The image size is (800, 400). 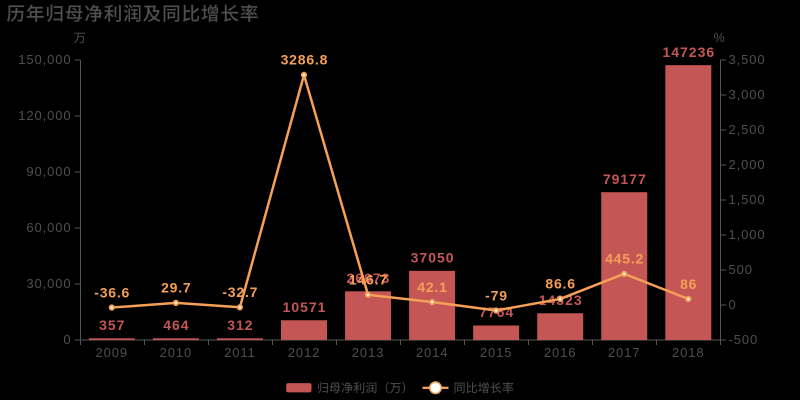 What do you see at coordinates (176, 288) in the screenshot?
I see `svg-text: 29.7` at bounding box center [176, 288].